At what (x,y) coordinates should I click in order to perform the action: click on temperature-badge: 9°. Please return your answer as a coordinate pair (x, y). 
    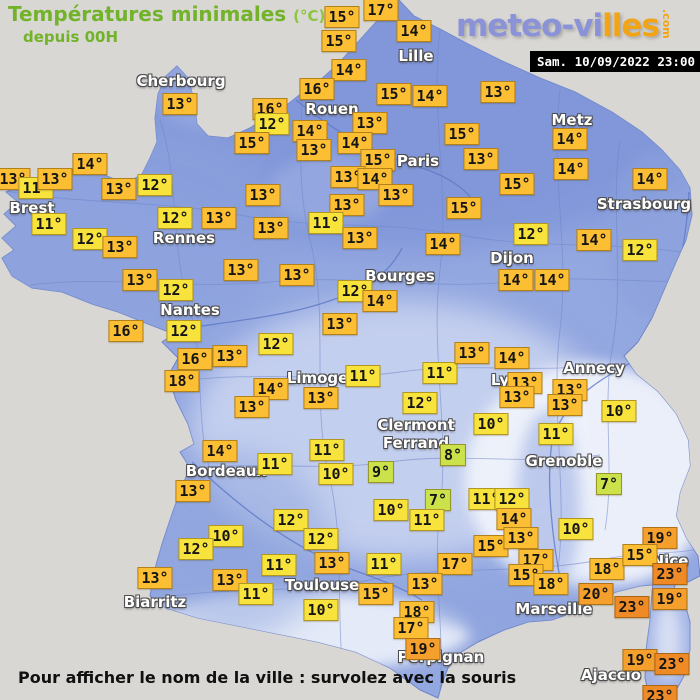
    Looking at the image, I should click on (381, 472).